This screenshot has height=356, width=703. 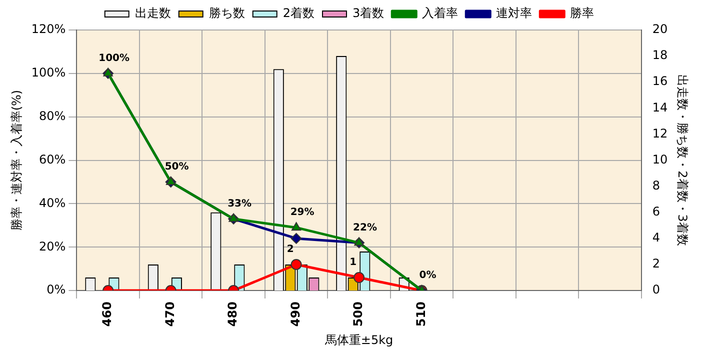 I want to click on y-tick-label: 60%, so click(x=52, y=159).